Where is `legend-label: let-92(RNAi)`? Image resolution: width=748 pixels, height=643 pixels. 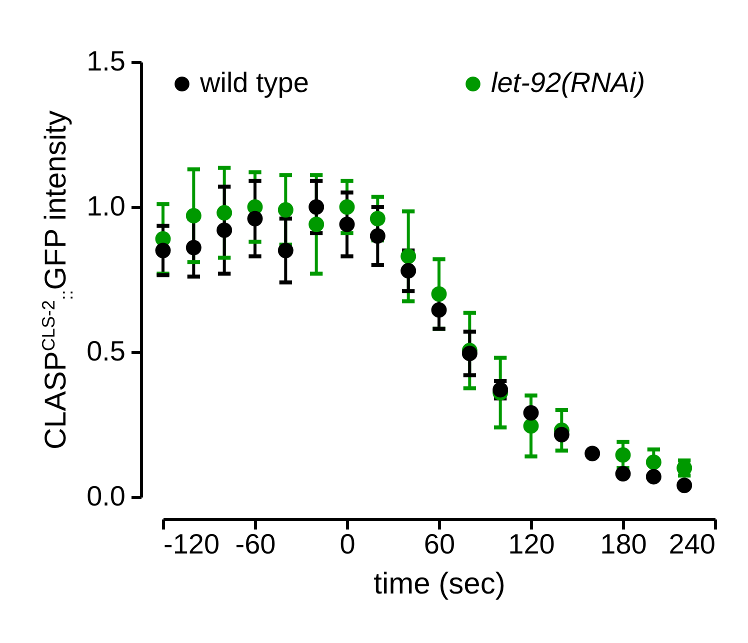
legend-label: let-92(RNAi) is located at coordinates (568, 82).